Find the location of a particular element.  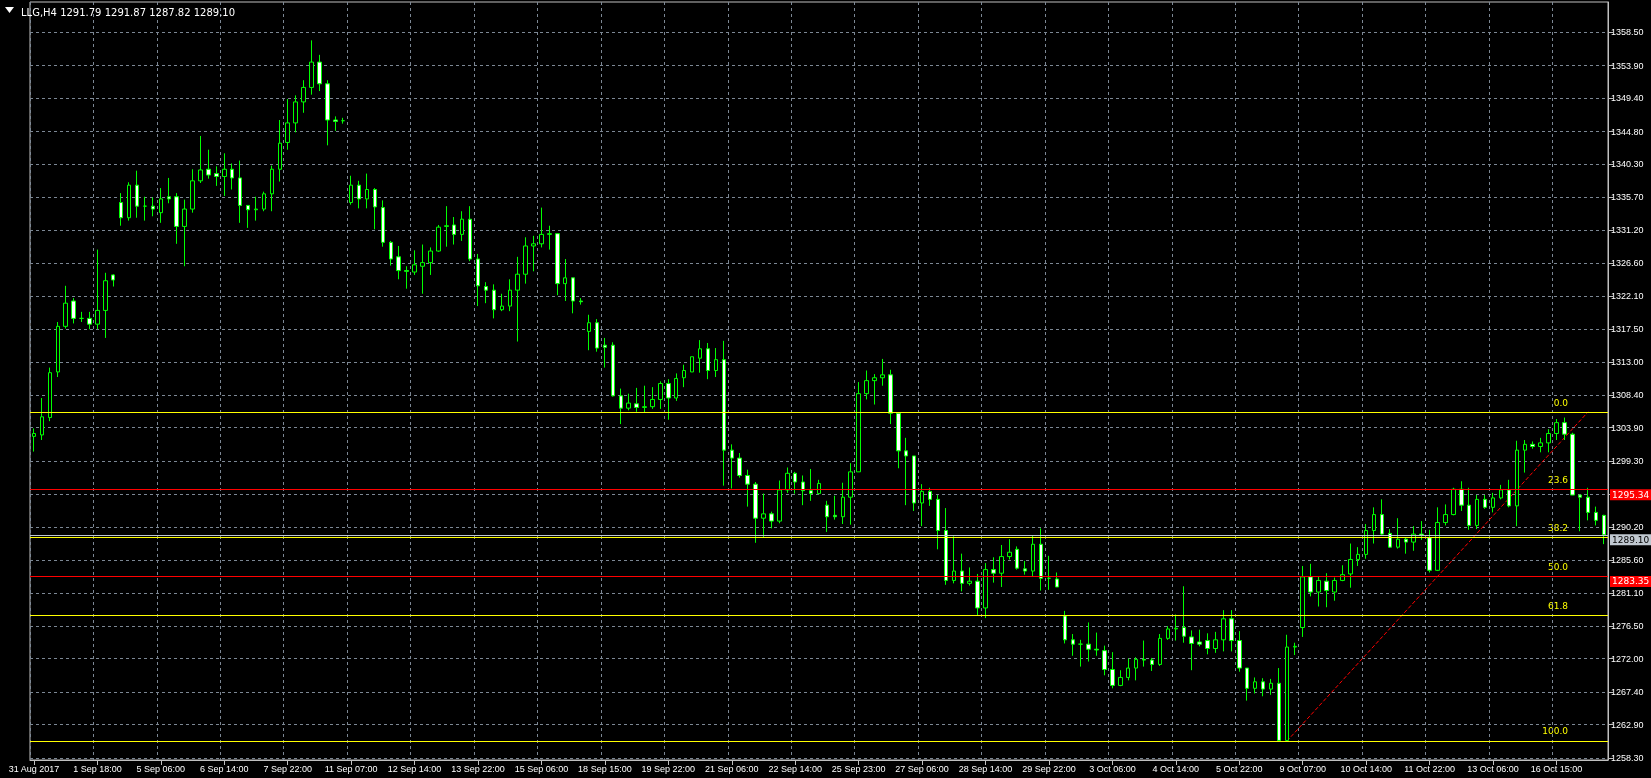

y-tick-label: 1358.50 is located at coordinates (1627, 32).